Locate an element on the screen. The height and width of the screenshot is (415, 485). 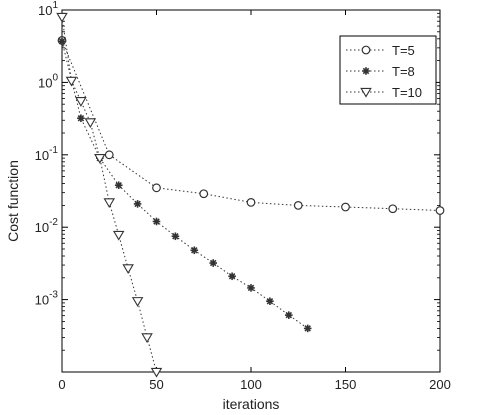
x-tick-label: 0 is located at coordinates (61, 384).